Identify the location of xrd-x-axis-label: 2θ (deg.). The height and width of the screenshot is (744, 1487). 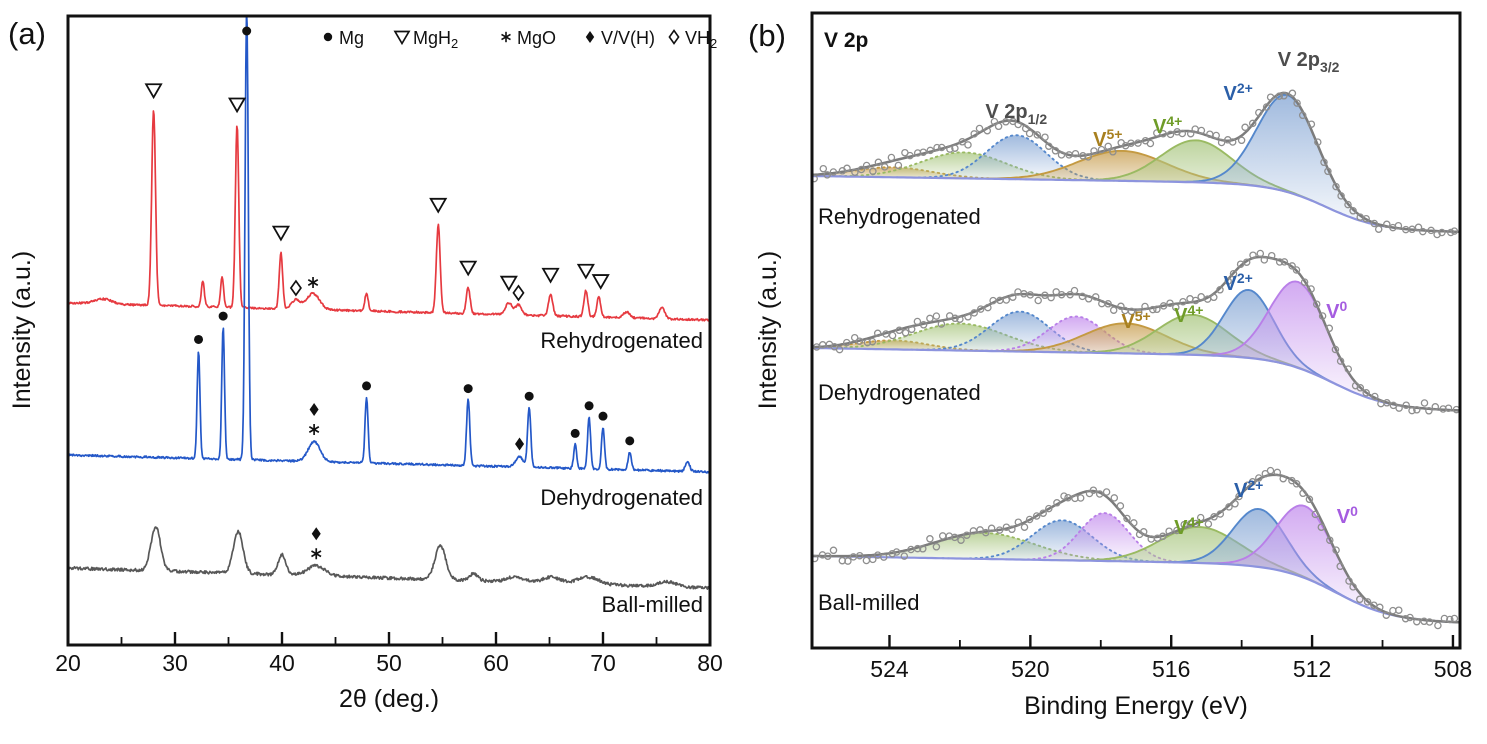
(389, 699).